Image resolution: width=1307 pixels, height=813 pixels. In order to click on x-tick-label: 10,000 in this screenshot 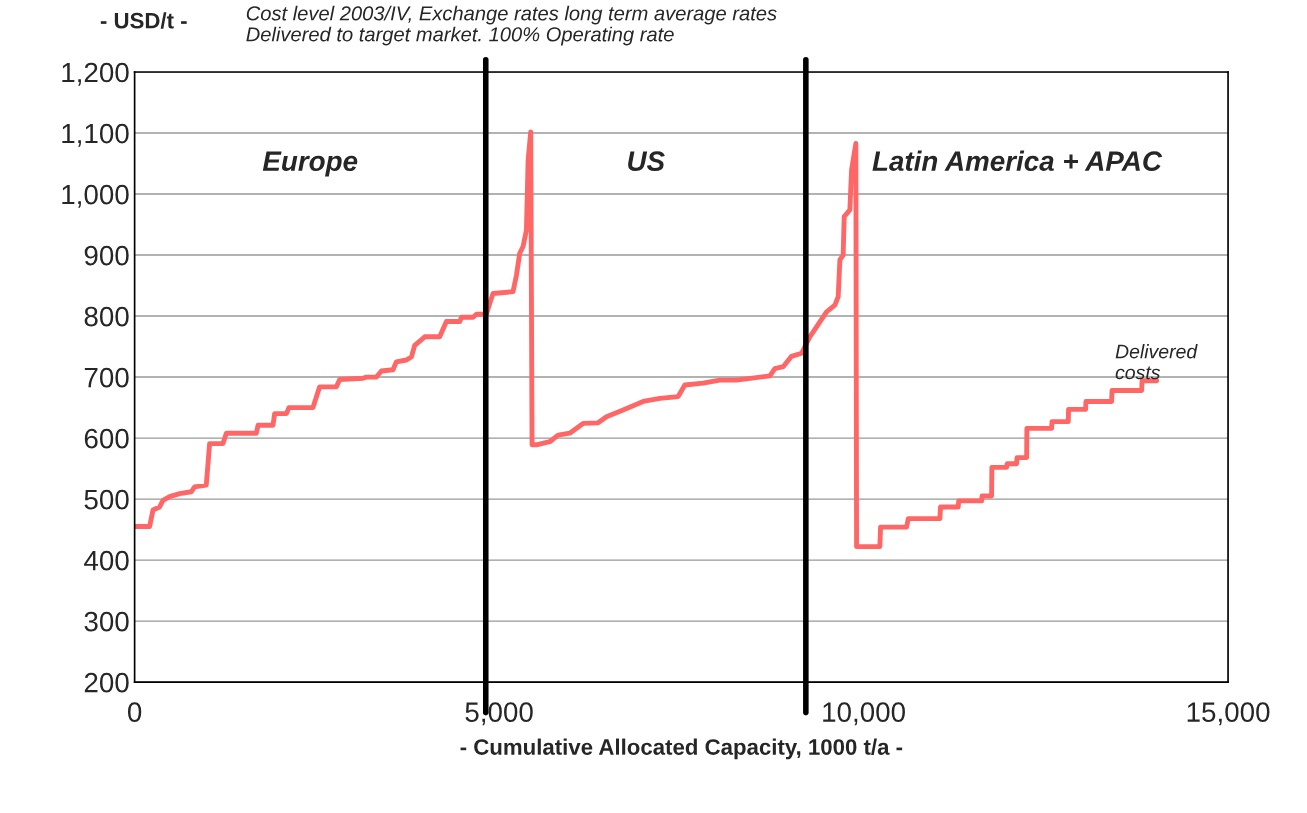, I will do `click(864, 714)`.